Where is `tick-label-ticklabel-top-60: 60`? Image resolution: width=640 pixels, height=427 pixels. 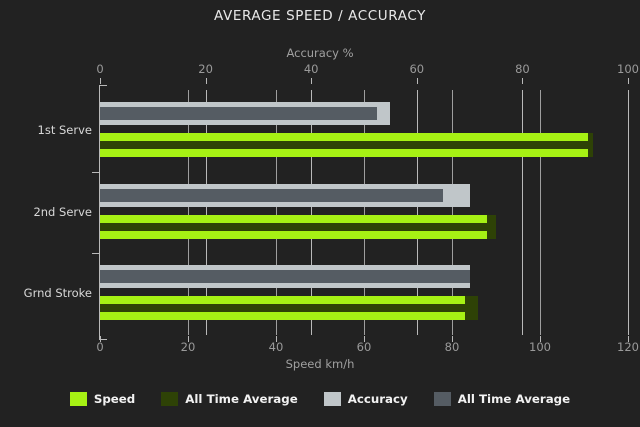
tick-label-ticklabel-top-60: 60 is located at coordinates (417, 69).